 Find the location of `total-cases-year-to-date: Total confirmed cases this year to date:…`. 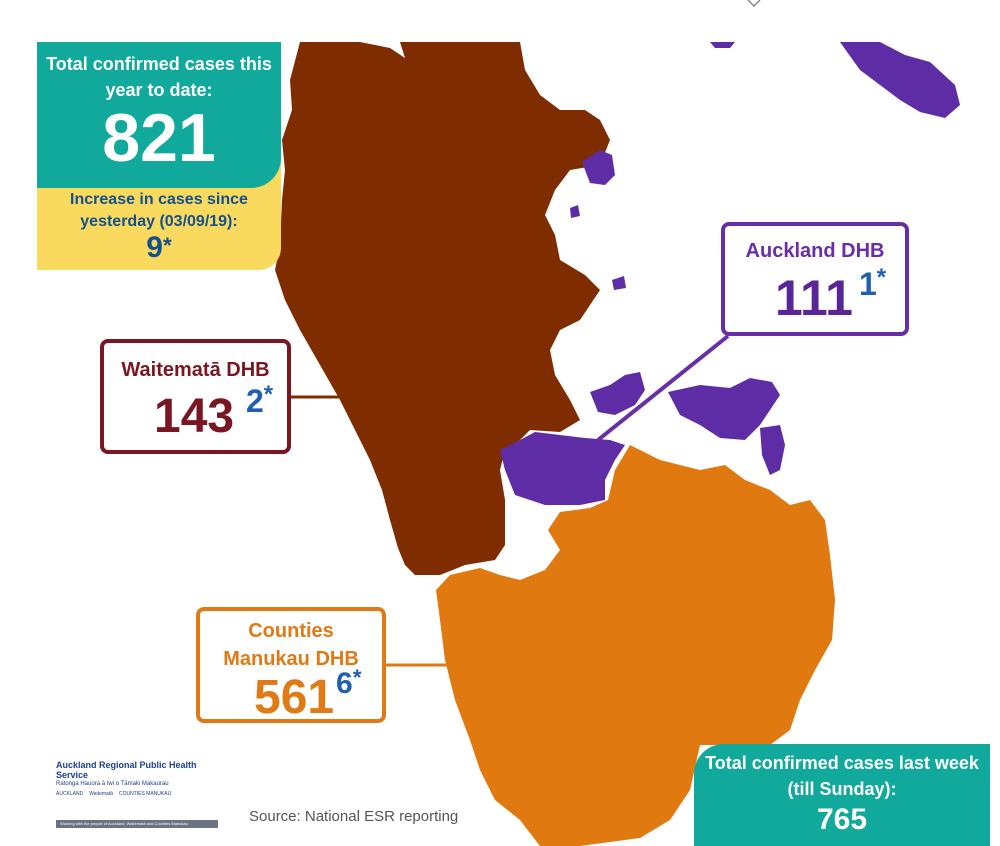

total-cases-year-to-date: Total confirmed cases this year to date:… is located at coordinates (159, 115).